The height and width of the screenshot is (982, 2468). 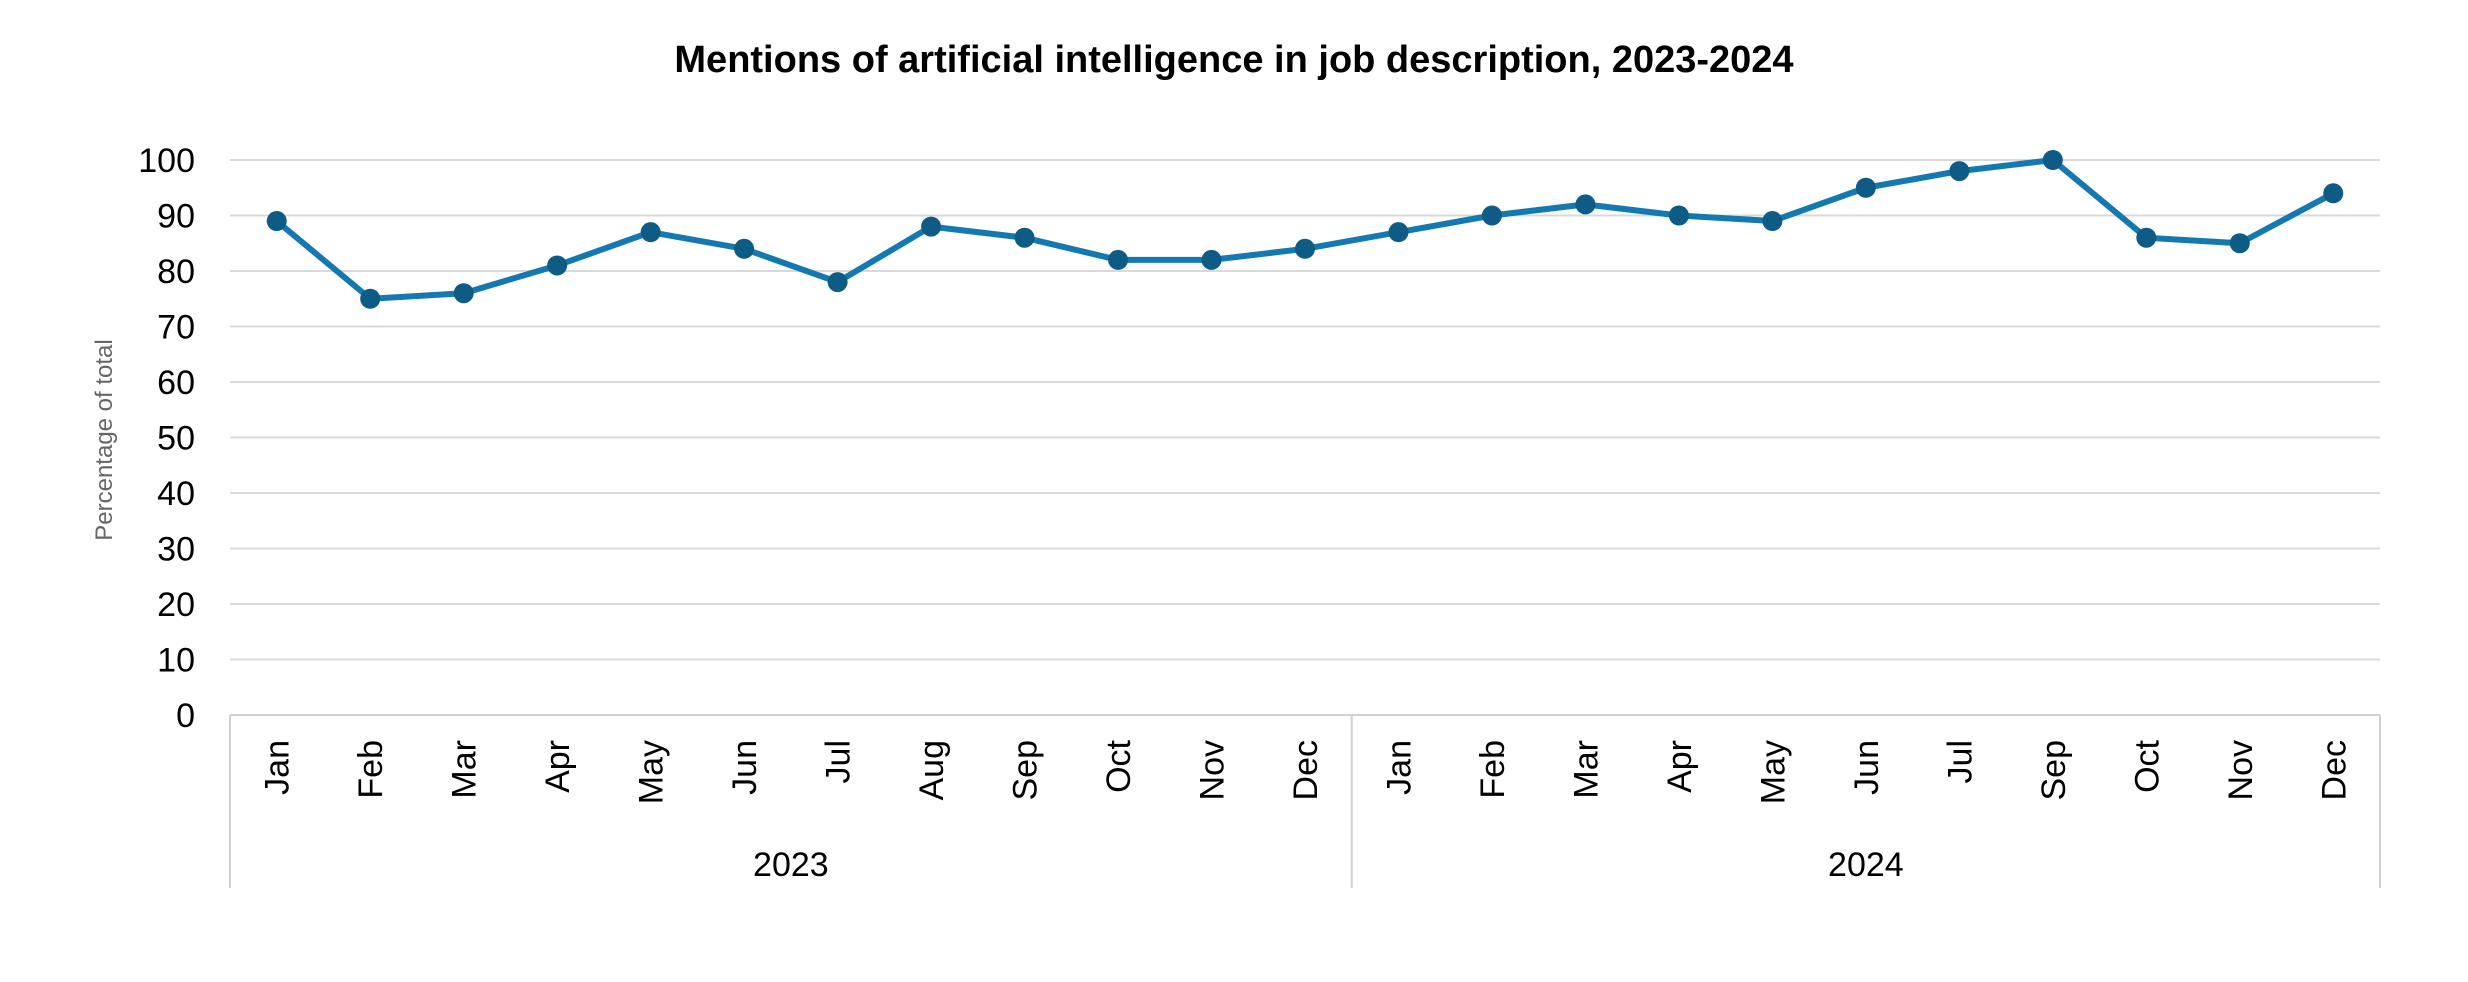 I want to click on y-tick-label: 70, so click(x=176, y=328).